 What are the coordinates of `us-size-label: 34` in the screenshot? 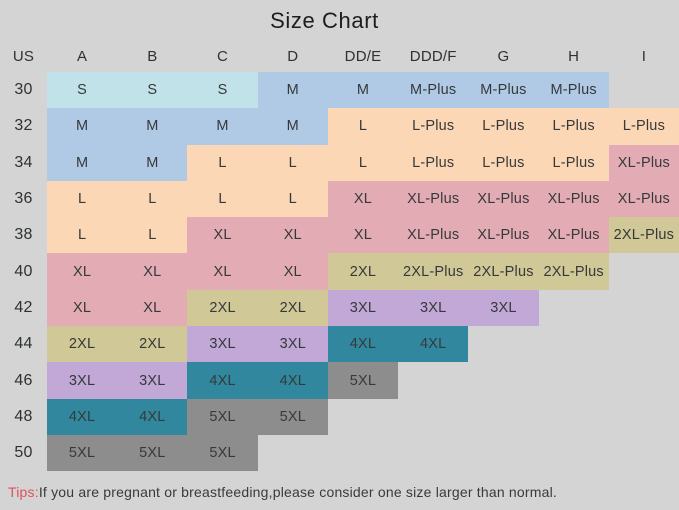 It's located at (23, 162).